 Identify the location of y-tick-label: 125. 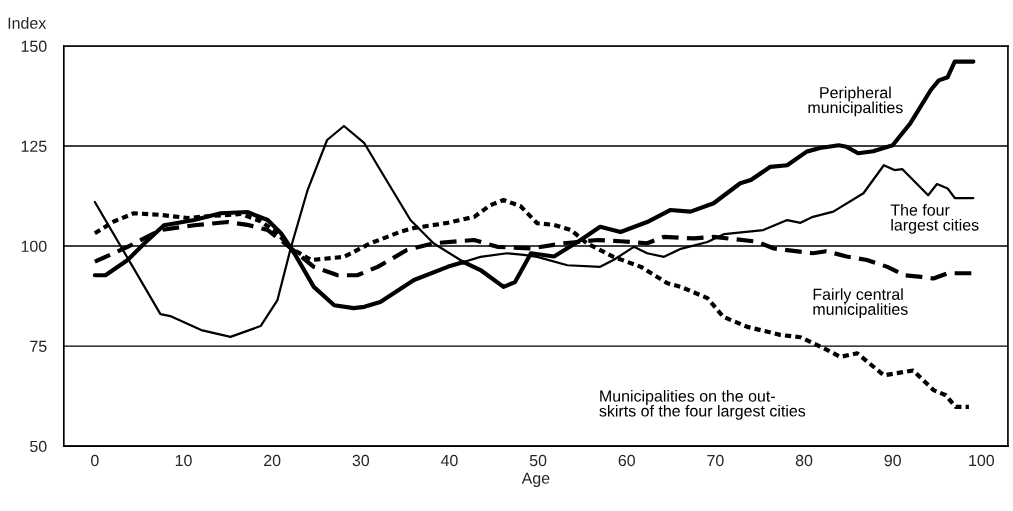
(34, 146).